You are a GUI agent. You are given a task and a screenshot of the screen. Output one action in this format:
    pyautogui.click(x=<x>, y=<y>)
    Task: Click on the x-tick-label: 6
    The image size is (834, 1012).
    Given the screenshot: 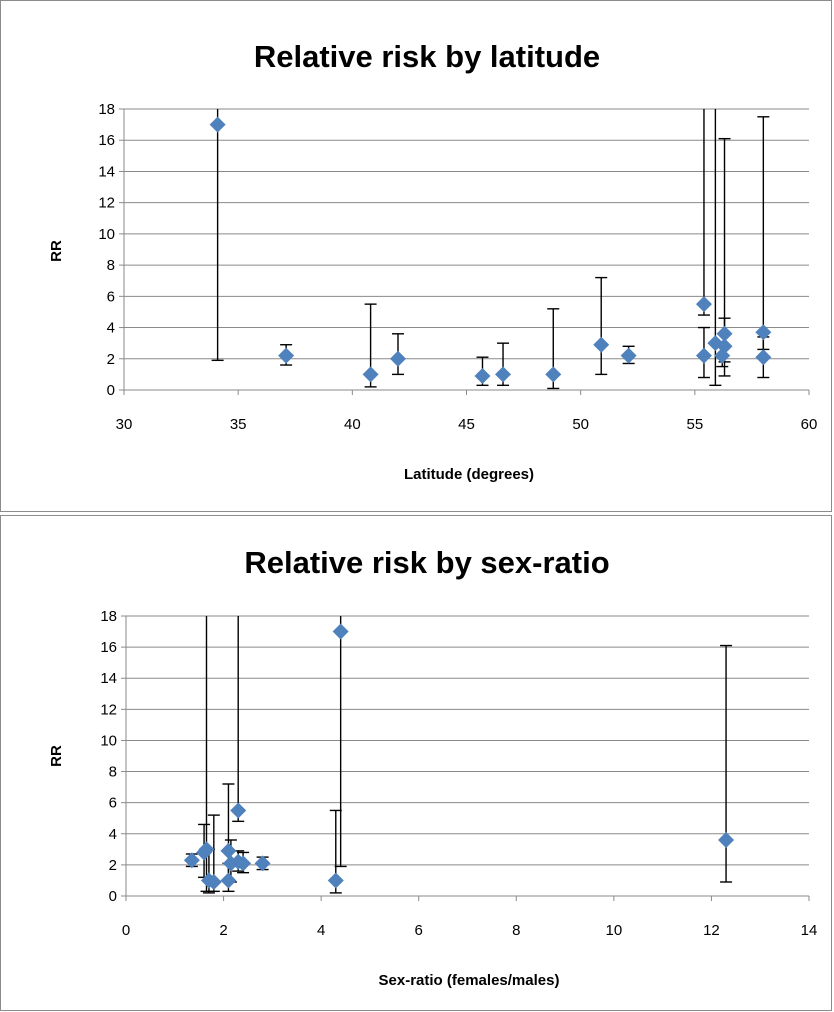 What is the action you would take?
    pyautogui.click(x=419, y=930)
    